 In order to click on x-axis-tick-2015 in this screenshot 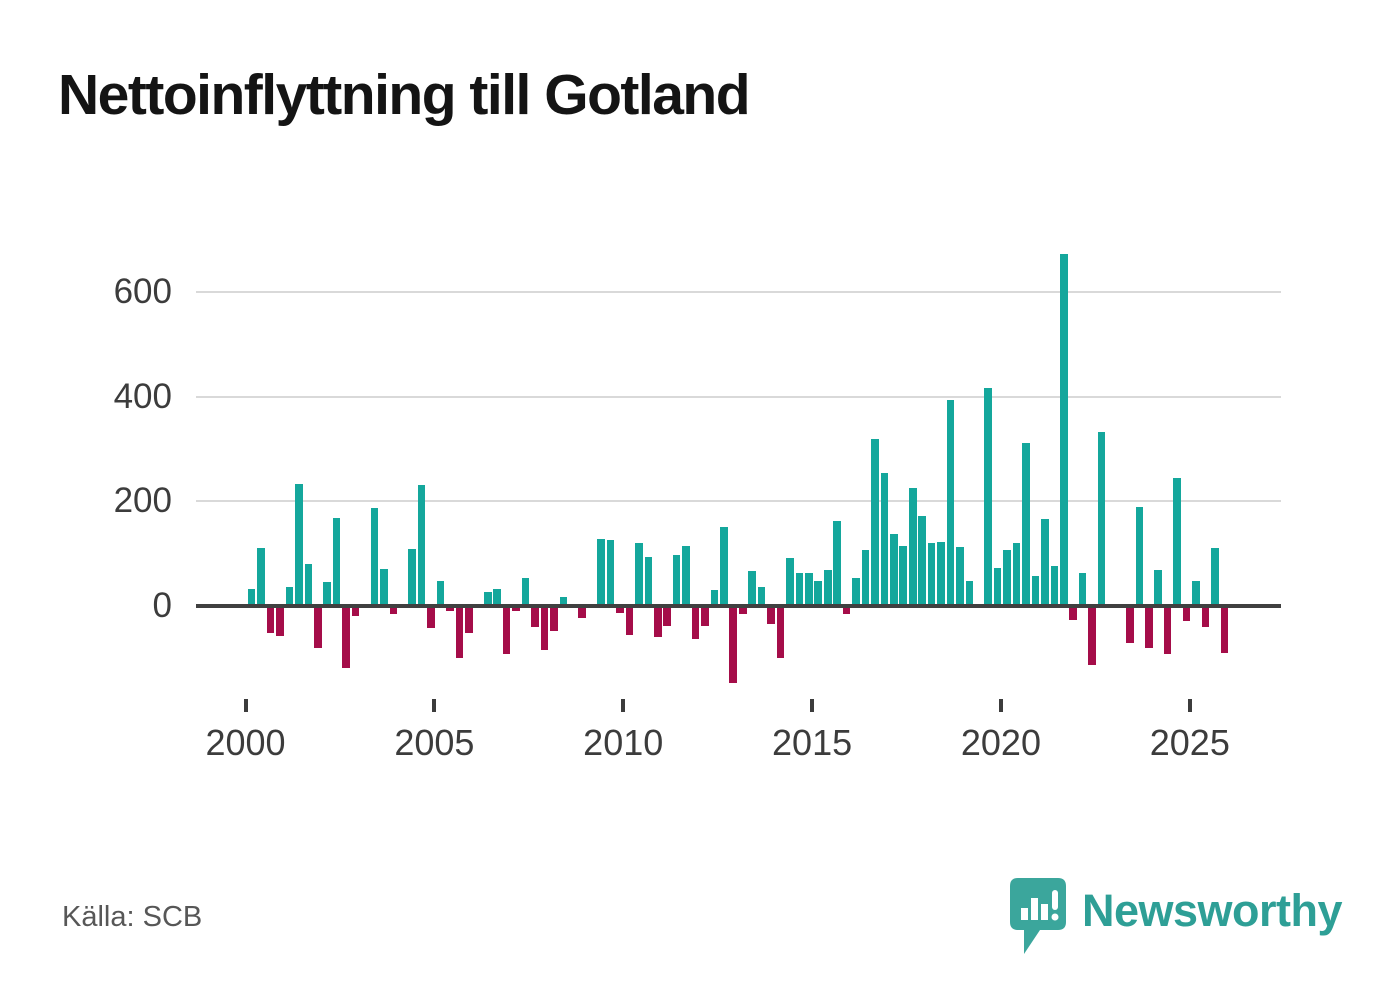, I will do `click(812, 705)`.